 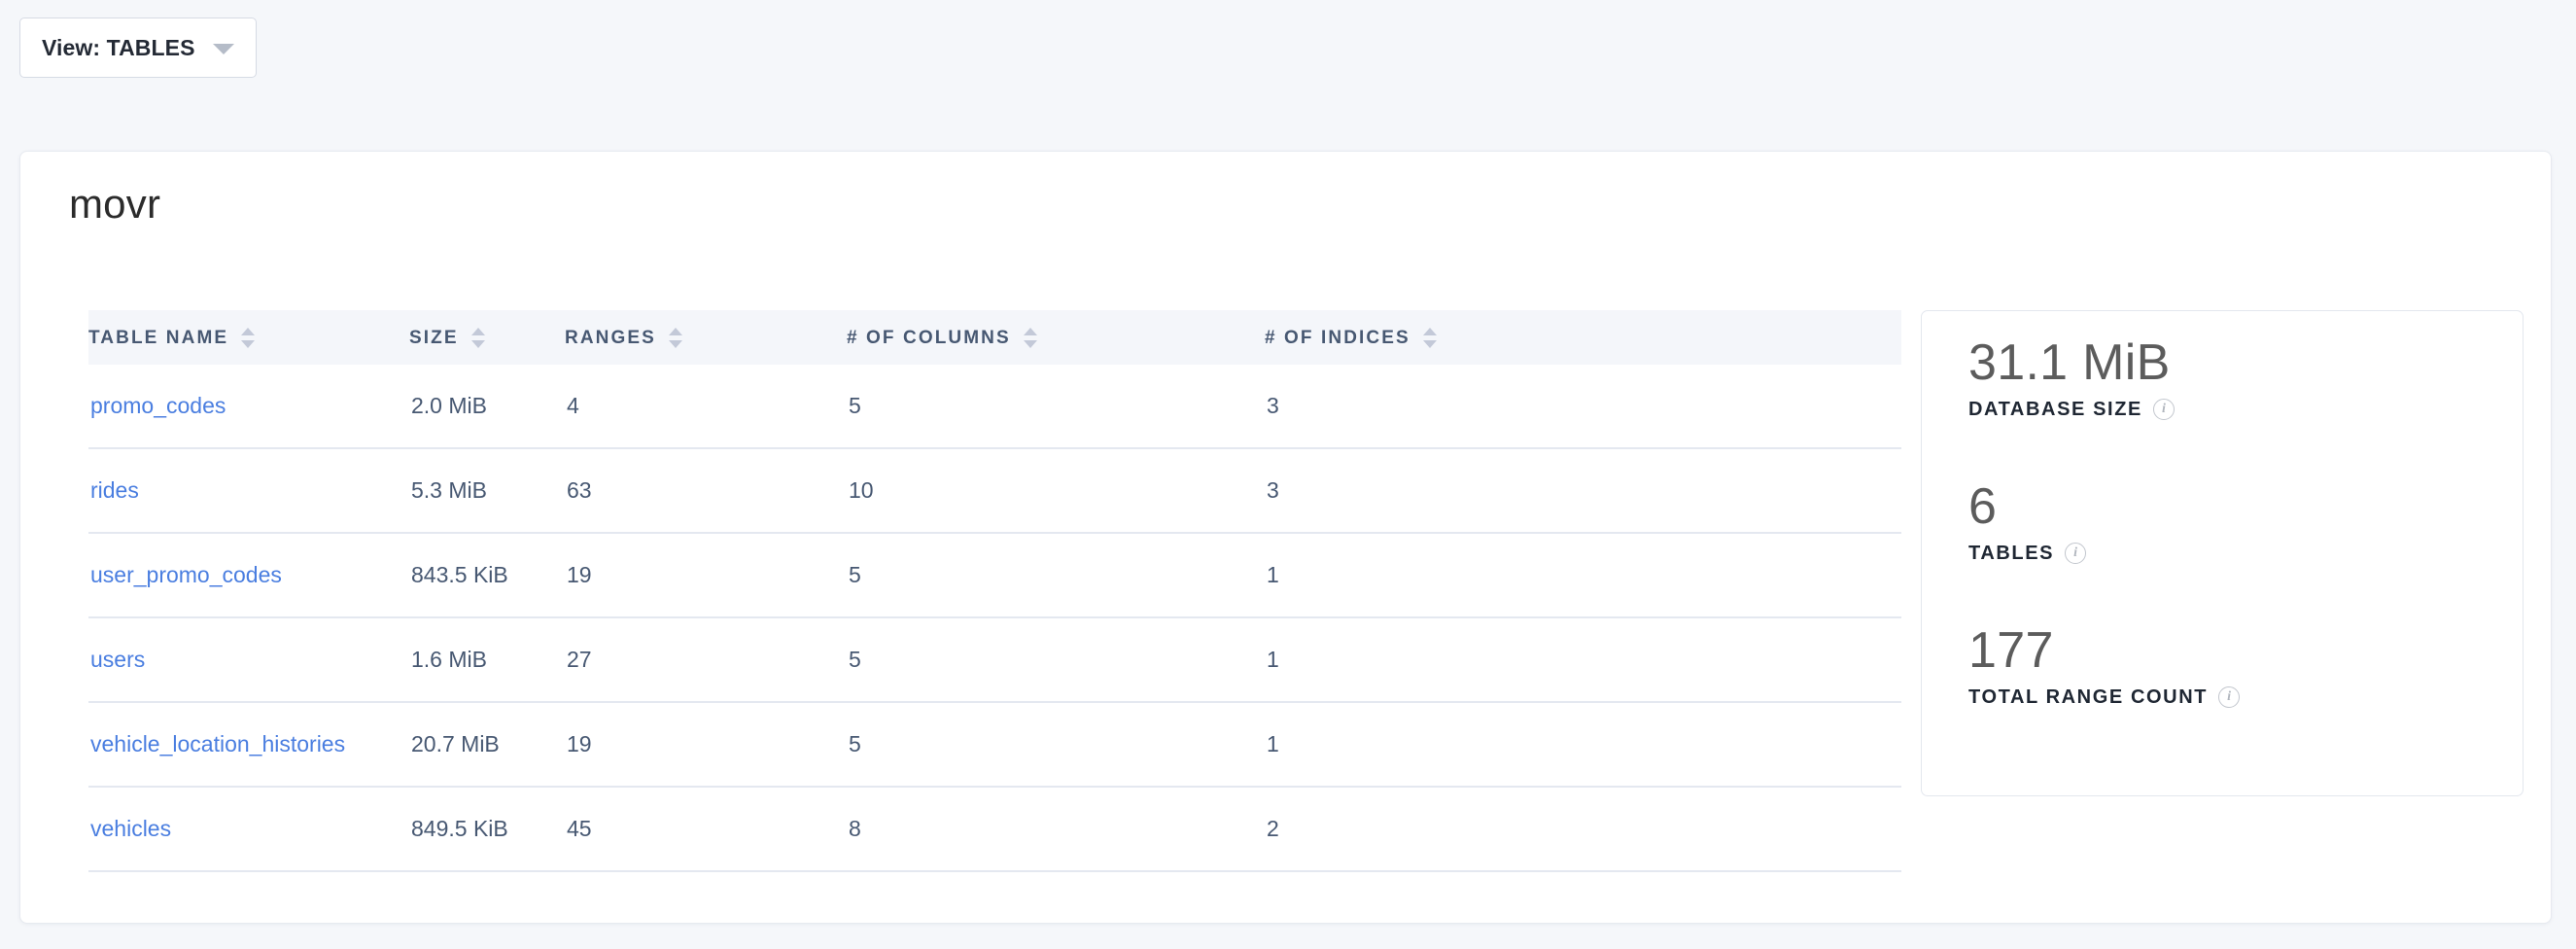 What do you see at coordinates (249, 491) in the screenshot?
I see `cell-table-name: rides` at bounding box center [249, 491].